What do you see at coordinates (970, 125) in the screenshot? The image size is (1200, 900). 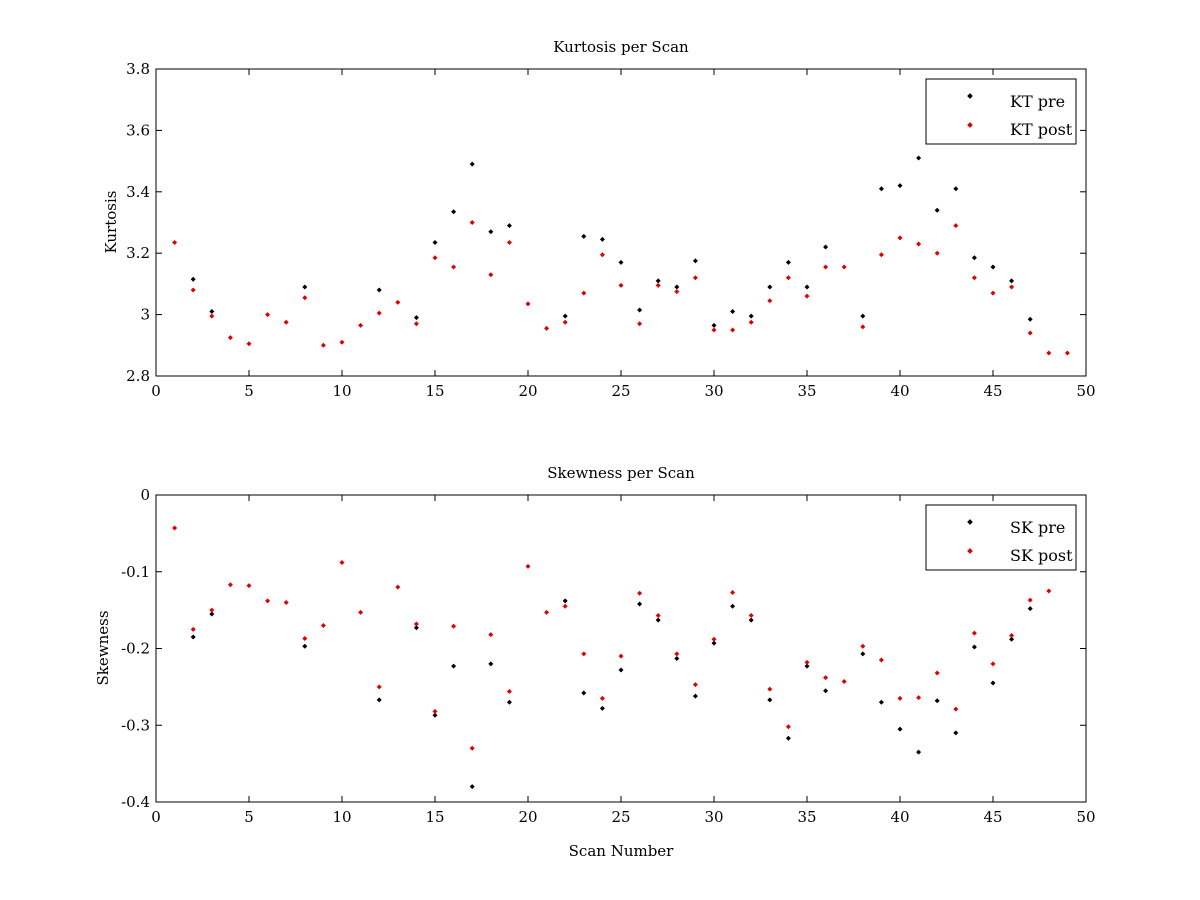 I see `kurtosis-legend-marker-post` at bounding box center [970, 125].